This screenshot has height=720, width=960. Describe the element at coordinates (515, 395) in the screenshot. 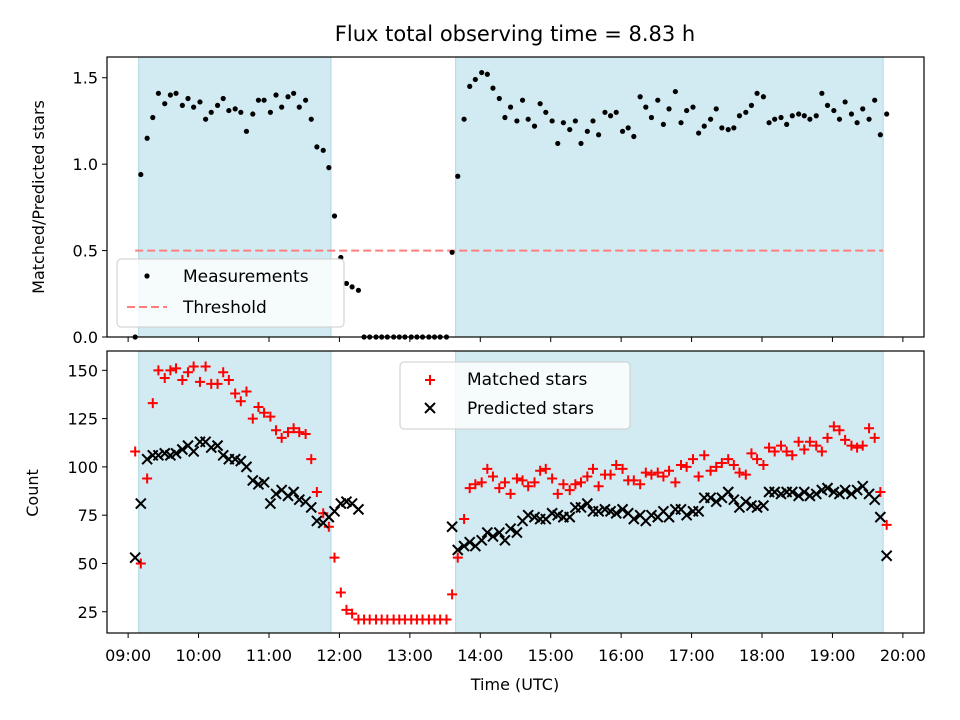

I see `legend-box` at that location.